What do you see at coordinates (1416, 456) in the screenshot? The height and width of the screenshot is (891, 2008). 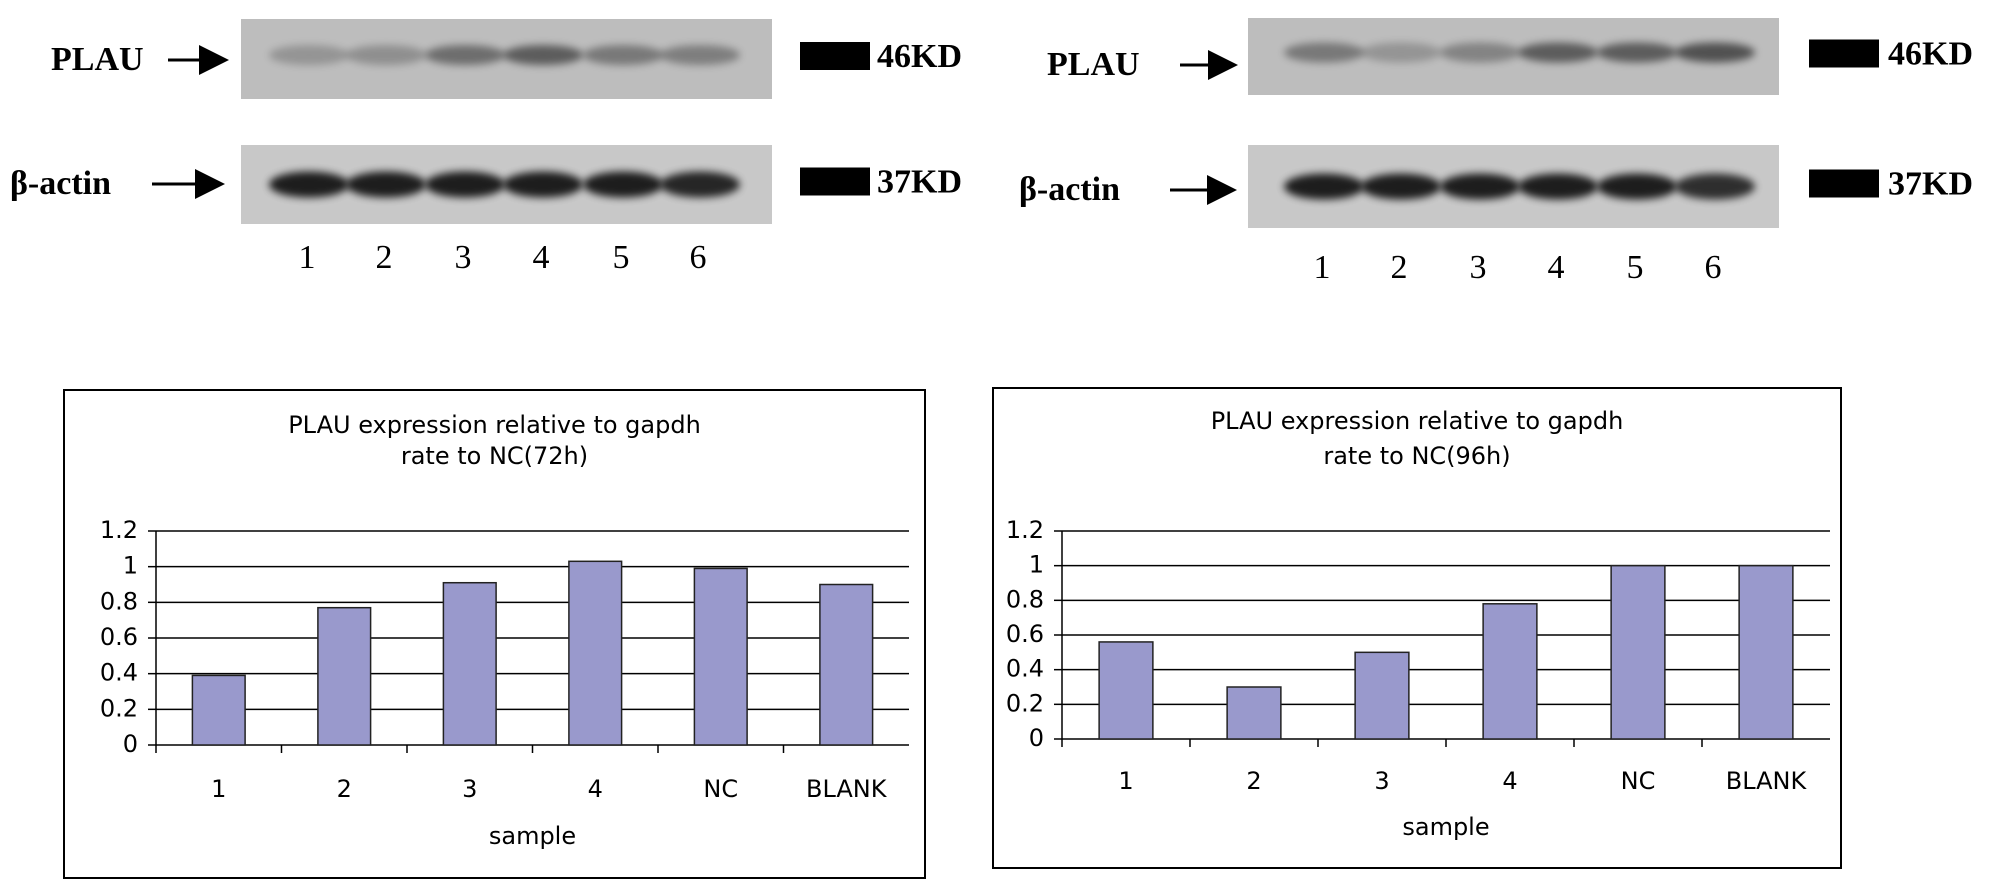 I see `chart-subtitle: rate to NC(96h)` at bounding box center [1416, 456].